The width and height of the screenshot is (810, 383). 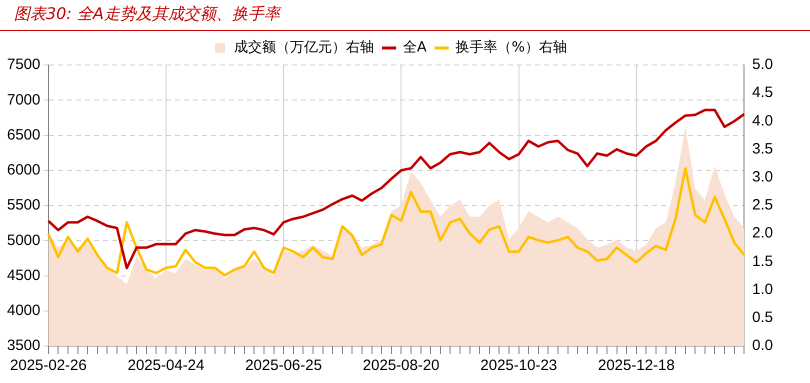 What do you see at coordinates (763, 121) in the screenshot?
I see `y2-tick-label: 4.0` at bounding box center [763, 121].